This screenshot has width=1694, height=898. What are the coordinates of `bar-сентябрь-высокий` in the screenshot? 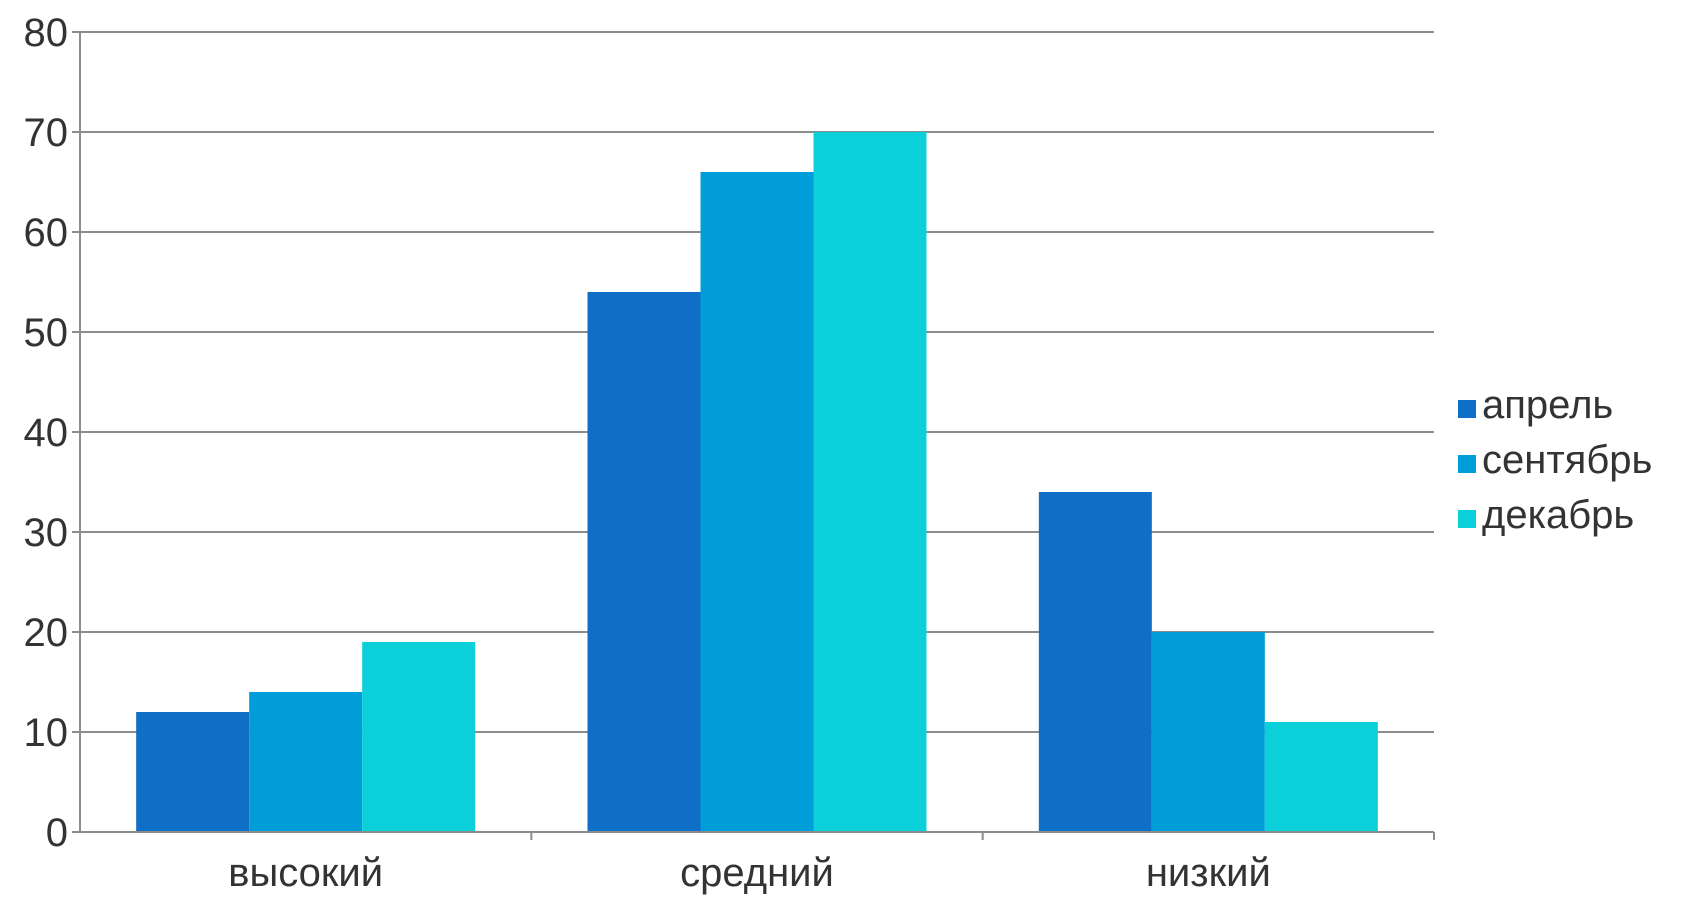 It's located at (306, 762).